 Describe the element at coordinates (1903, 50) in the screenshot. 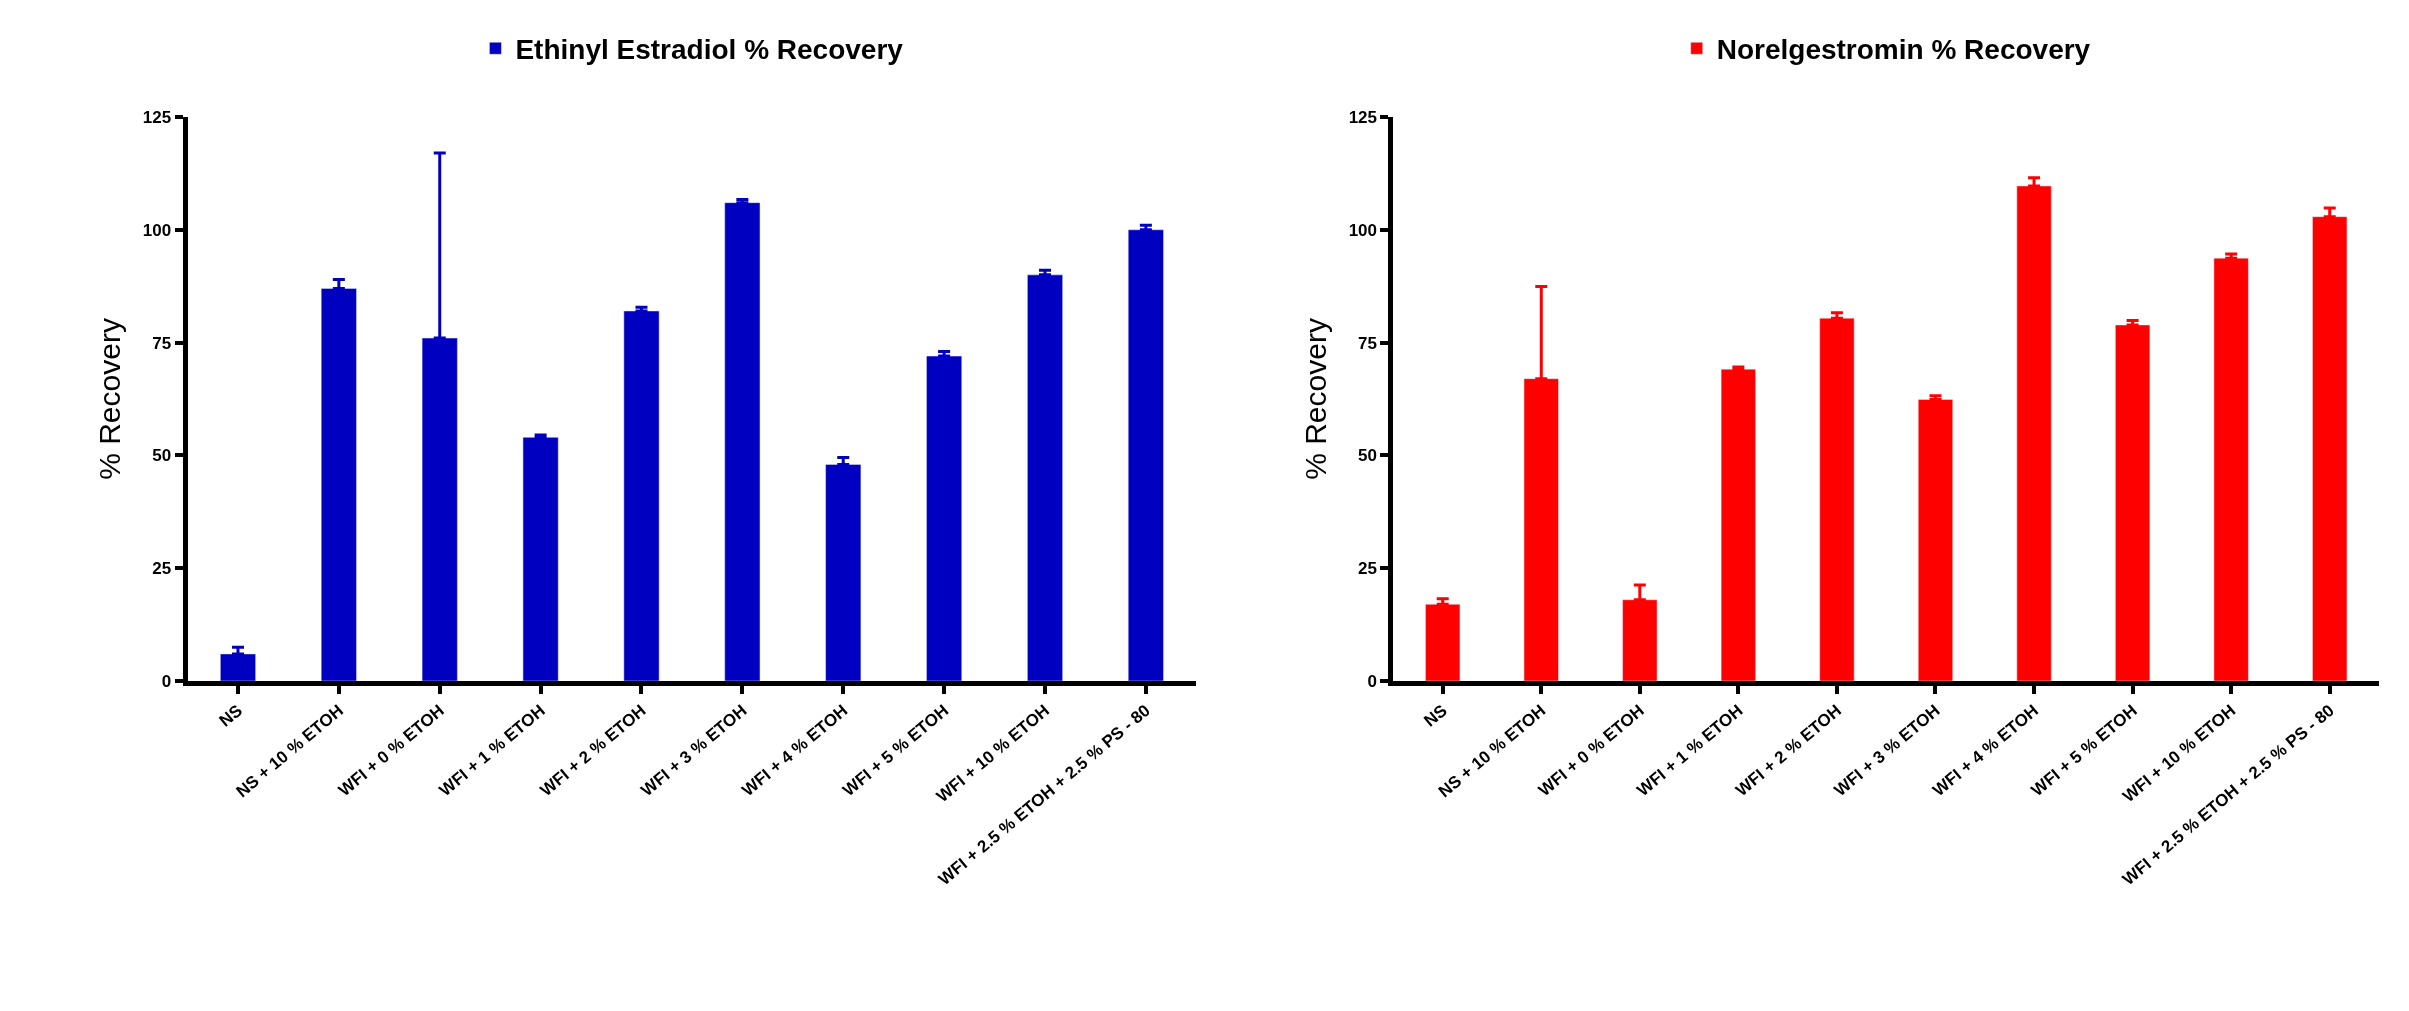

I see `legend-label: Norelgestromin % Recovery` at that location.